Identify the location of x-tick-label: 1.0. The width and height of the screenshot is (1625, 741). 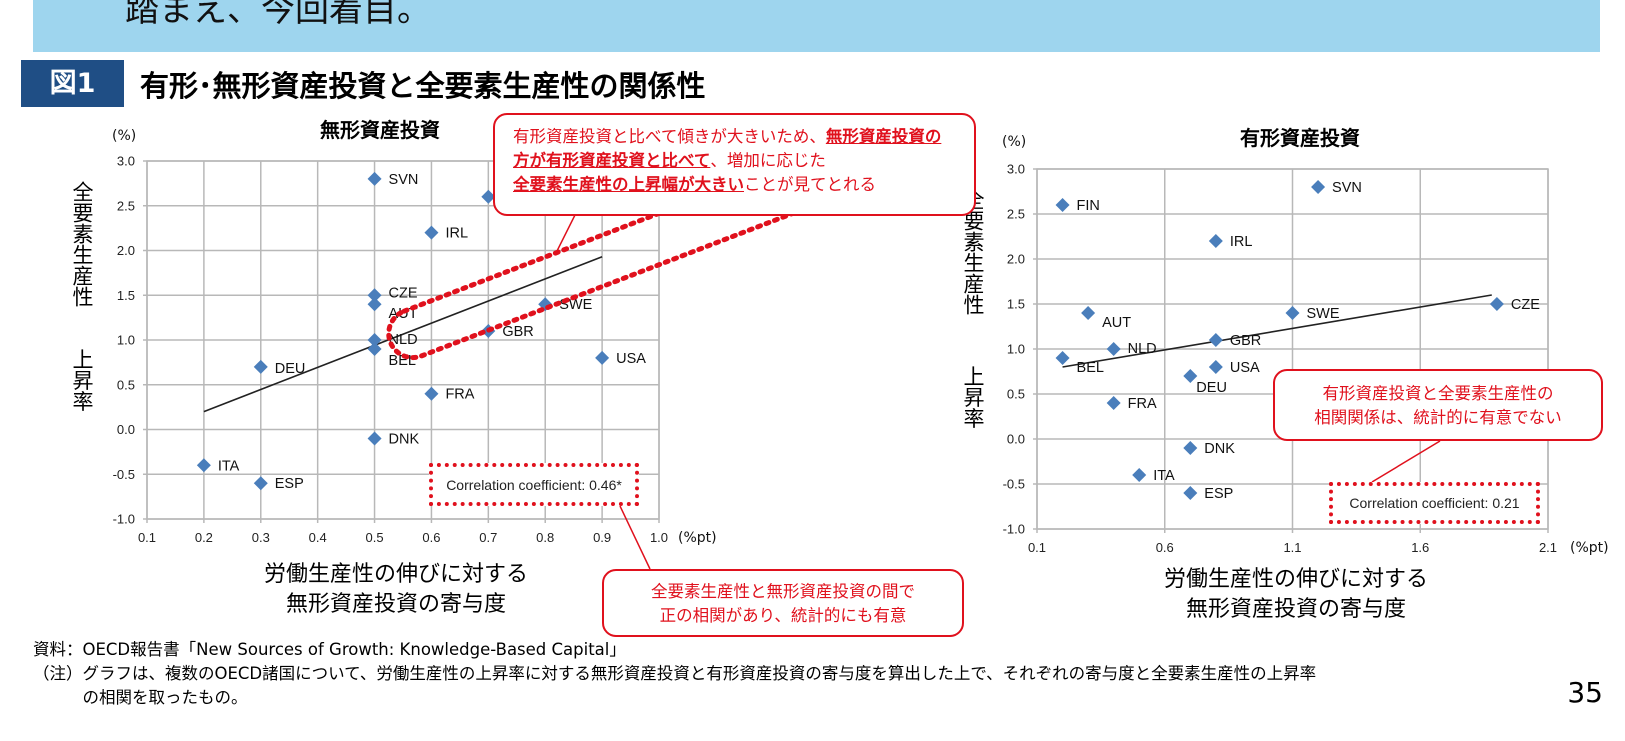
(659, 537).